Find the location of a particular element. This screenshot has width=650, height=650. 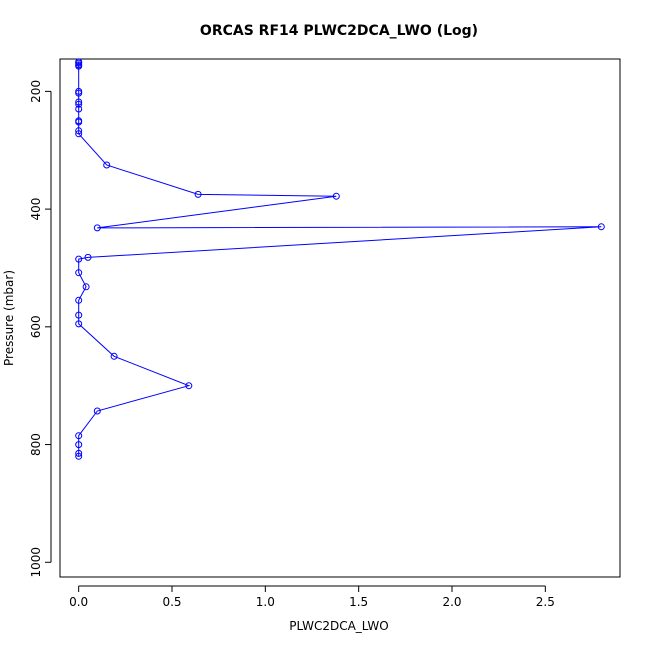

y-axis: 200 400 600 800 1000 is located at coordinates (40, 329).